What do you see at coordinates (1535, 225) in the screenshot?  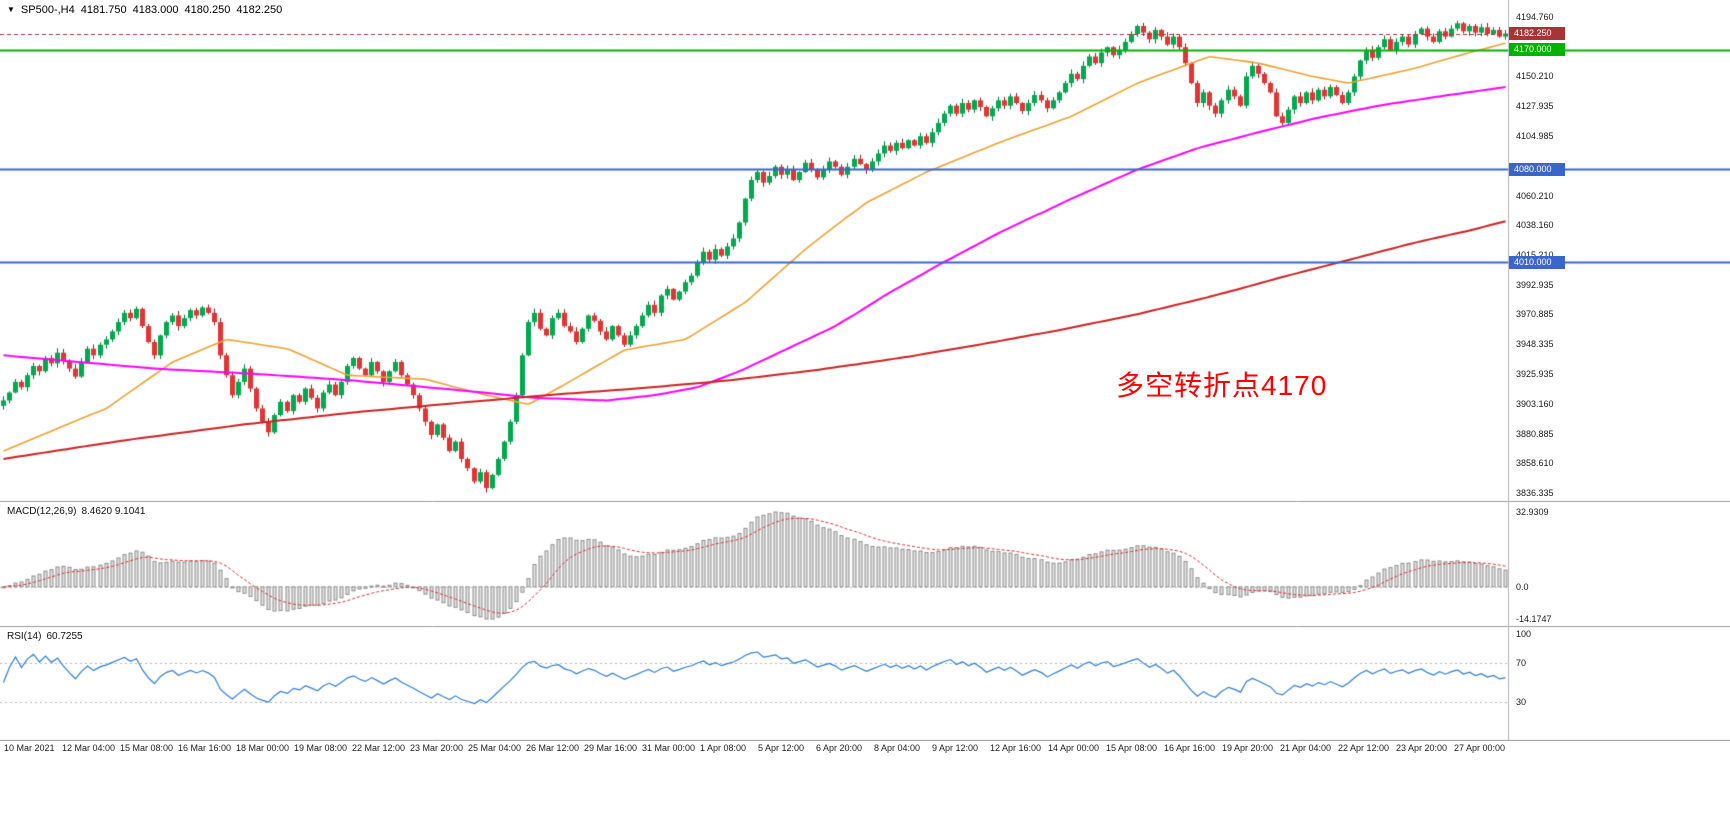 I see `price-tick-label: 4038.160` at bounding box center [1535, 225].